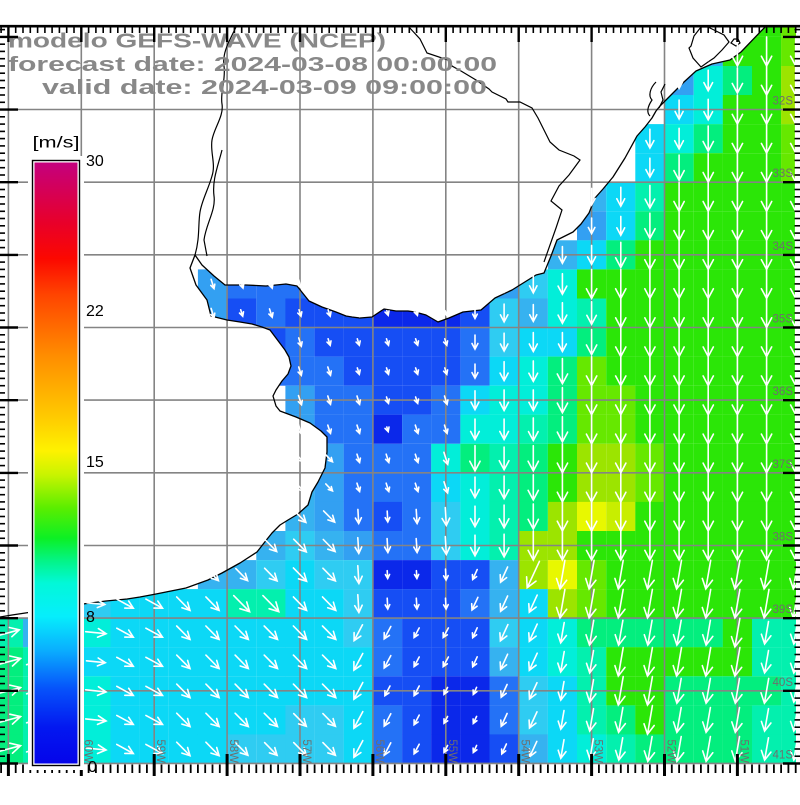 This screenshot has width=800, height=805. What do you see at coordinates (264, 88) in the screenshot?
I see `svg-text:valid date: 2024-03-09 09:00:0: valid date: 2024-03-09 09:00:00` at bounding box center [264, 88].